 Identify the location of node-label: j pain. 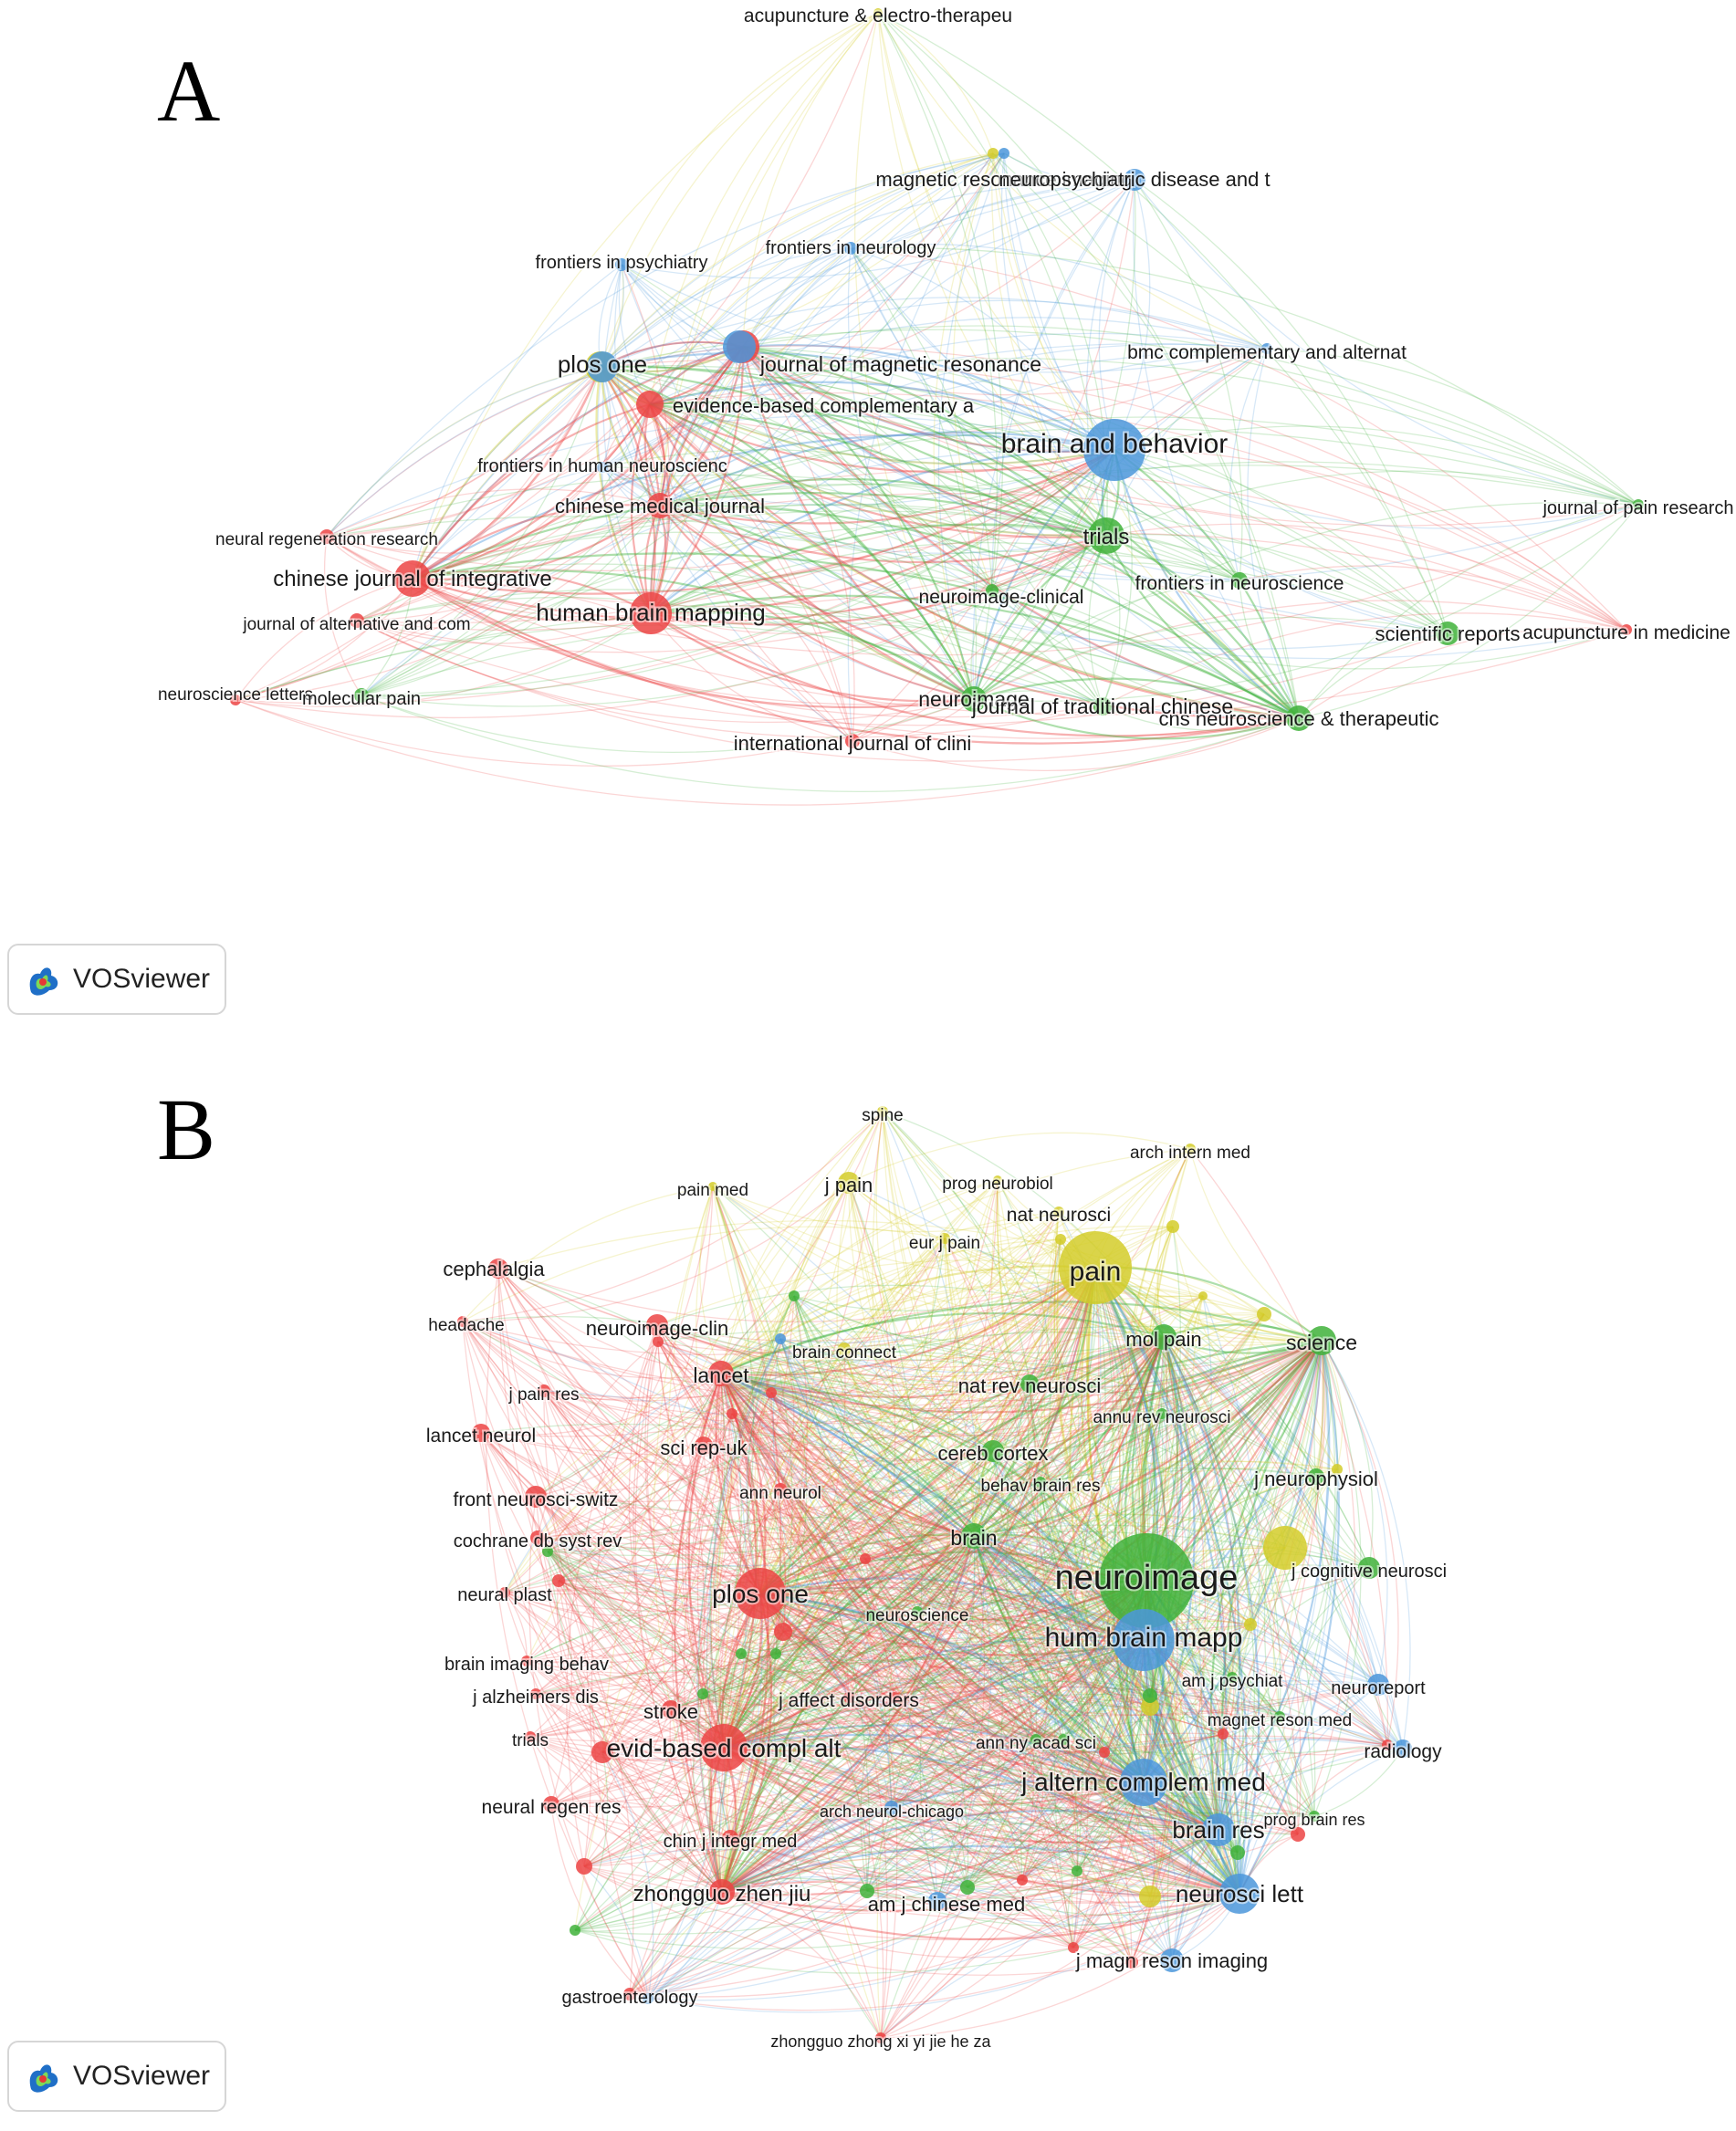
(848, 1185).